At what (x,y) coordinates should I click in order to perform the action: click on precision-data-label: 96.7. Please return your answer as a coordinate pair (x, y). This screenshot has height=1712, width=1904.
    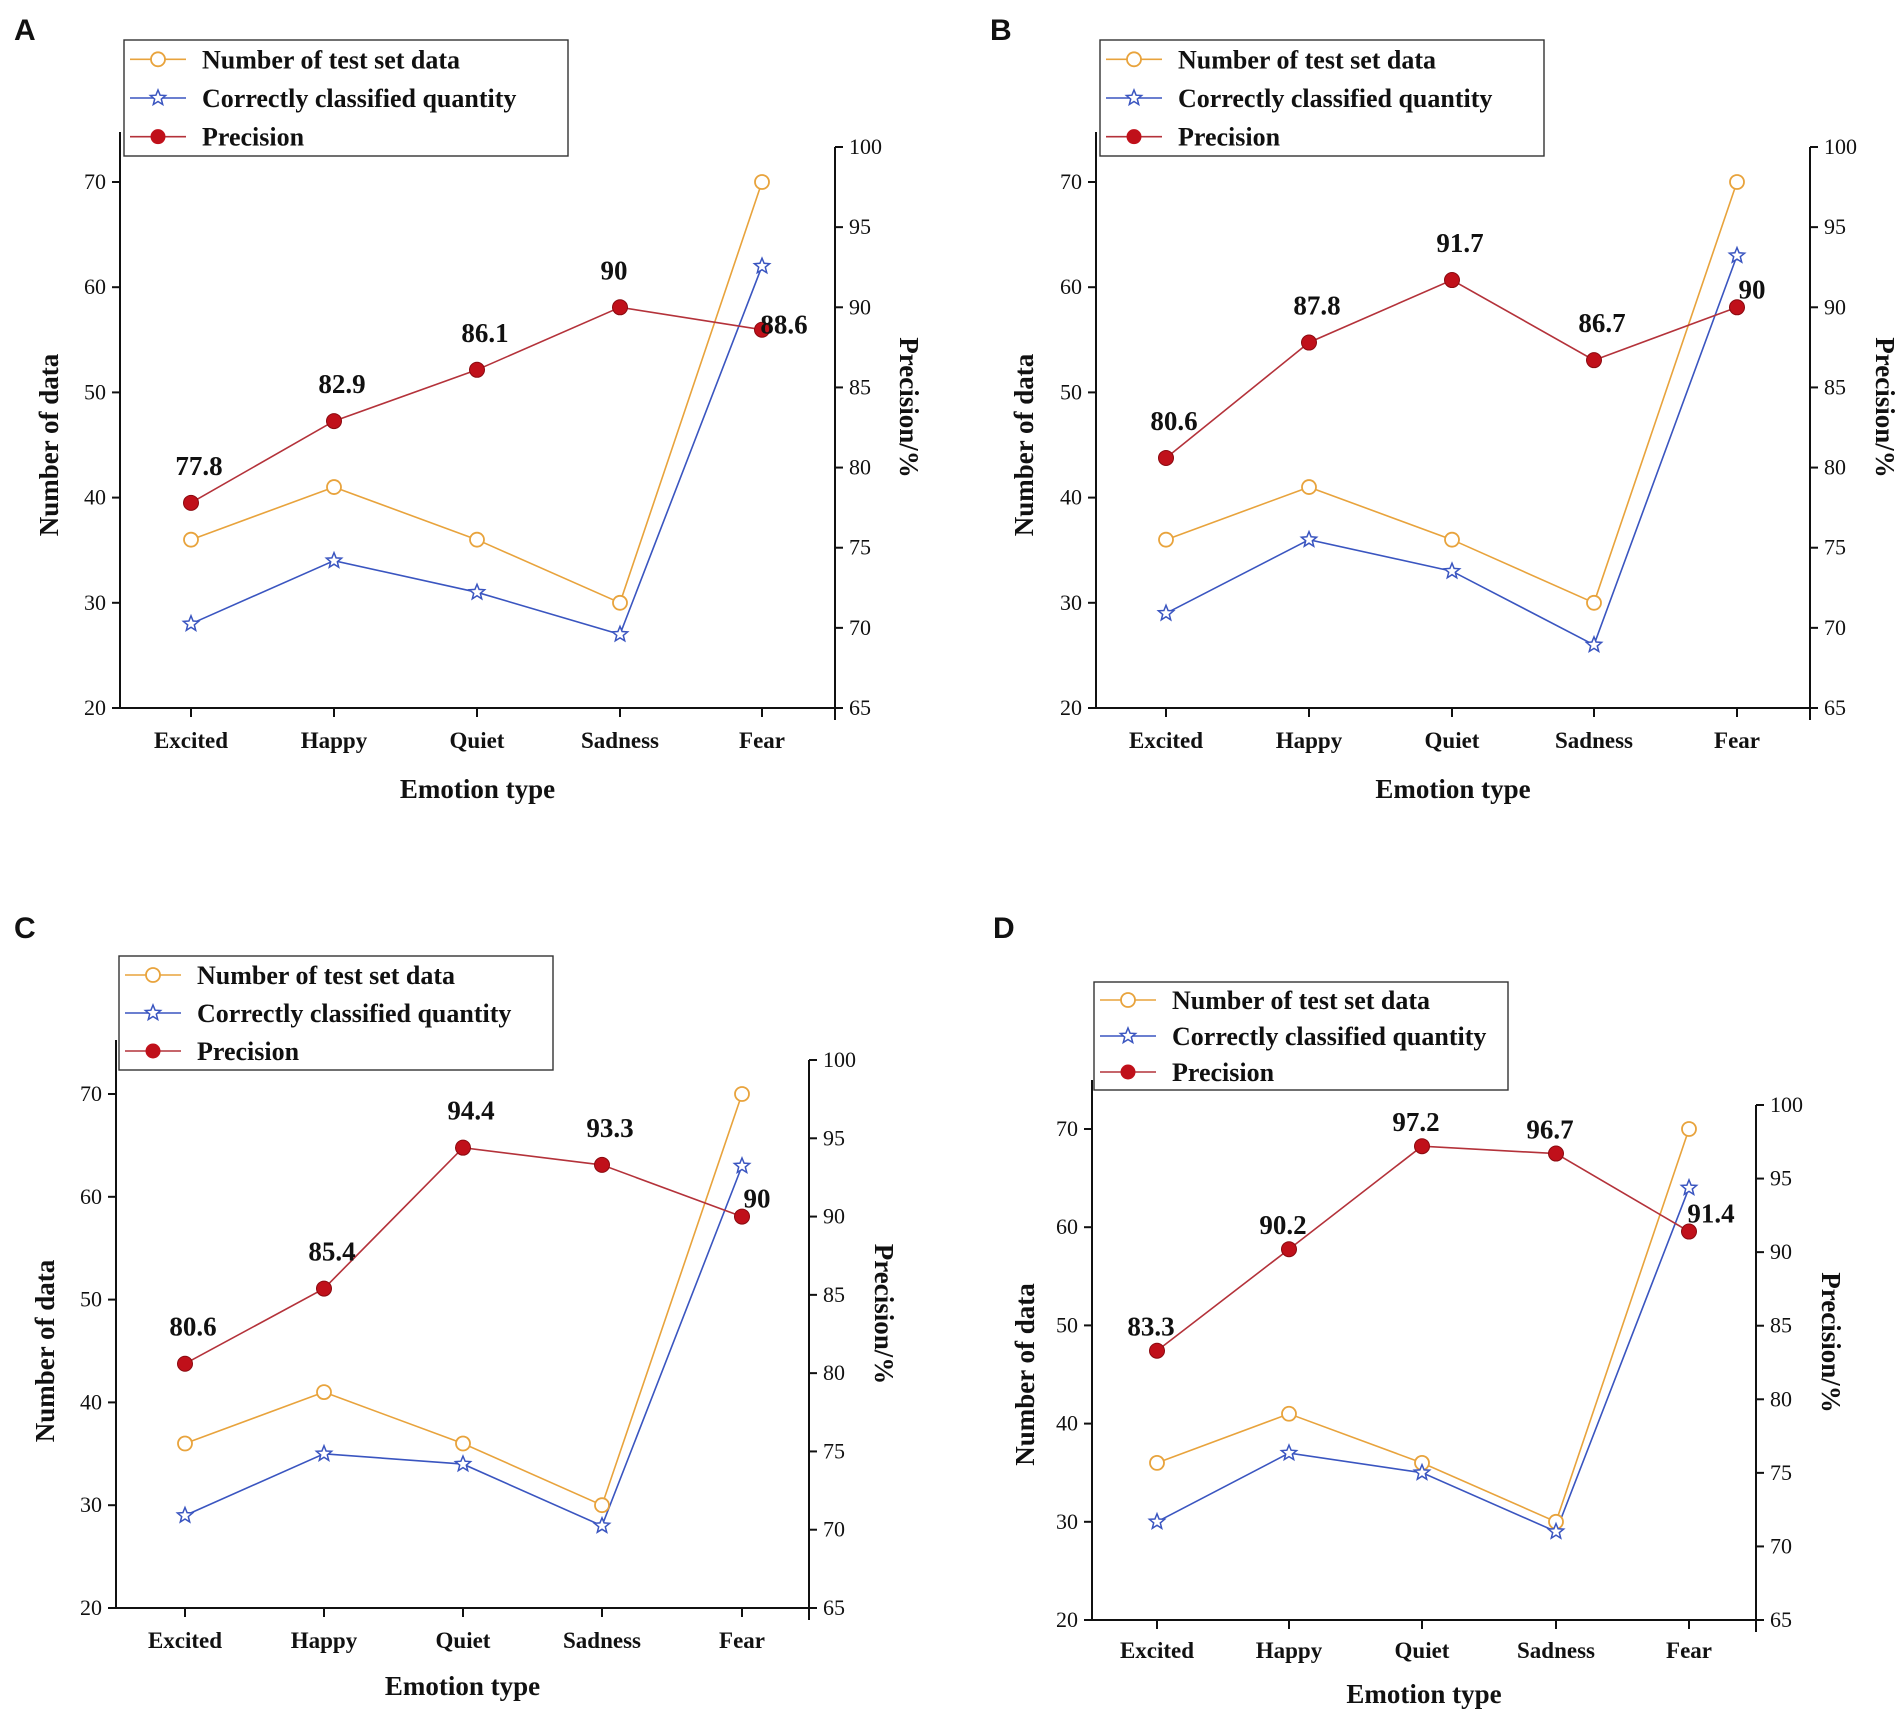
    Looking at the image, I should click on (1549, 1130).